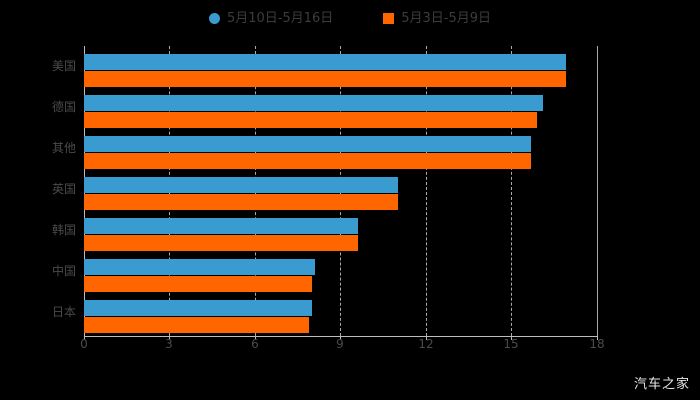 The width and height of the screenshot is (700, 400). I want to click on x-tick-label-2: 6, so click(255, 344).